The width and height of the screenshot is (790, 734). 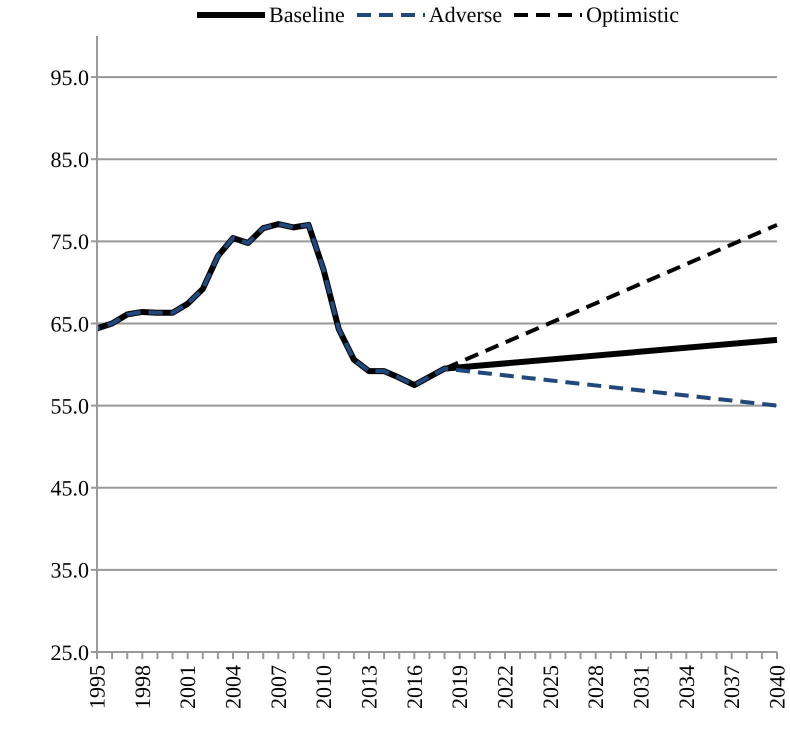 I want to click on x-tick-label: 2016, so click(x=414, y=687).